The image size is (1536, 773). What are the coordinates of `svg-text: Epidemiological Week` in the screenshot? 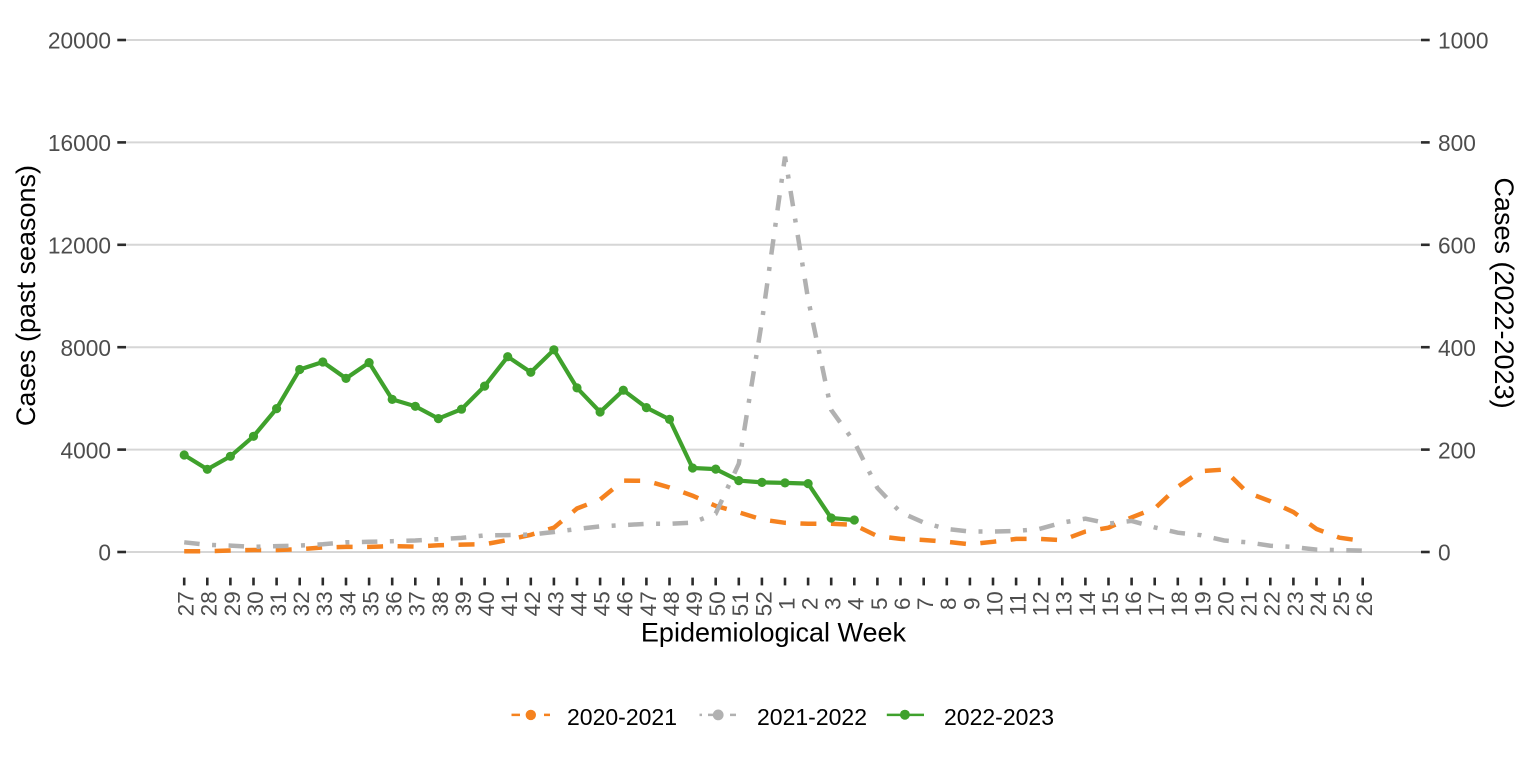 It's located at (774, 633).